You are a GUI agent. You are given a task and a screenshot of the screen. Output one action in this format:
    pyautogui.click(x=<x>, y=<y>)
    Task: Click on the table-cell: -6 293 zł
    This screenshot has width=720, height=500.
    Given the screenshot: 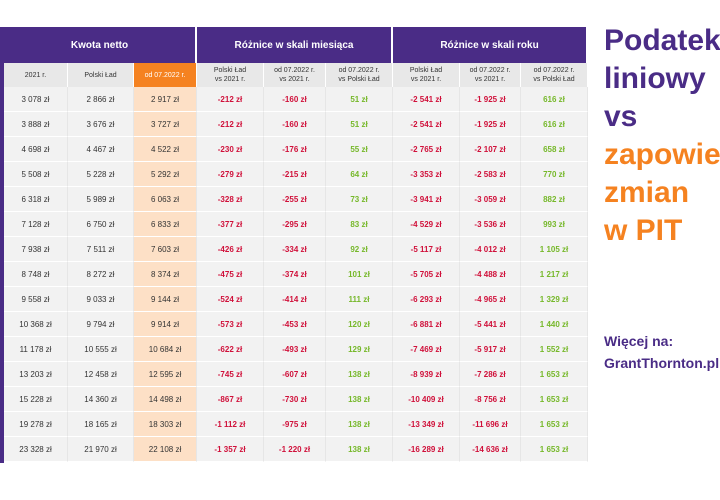 What is the action you would take?
    pyautogui.click(x=426, y=299)
    